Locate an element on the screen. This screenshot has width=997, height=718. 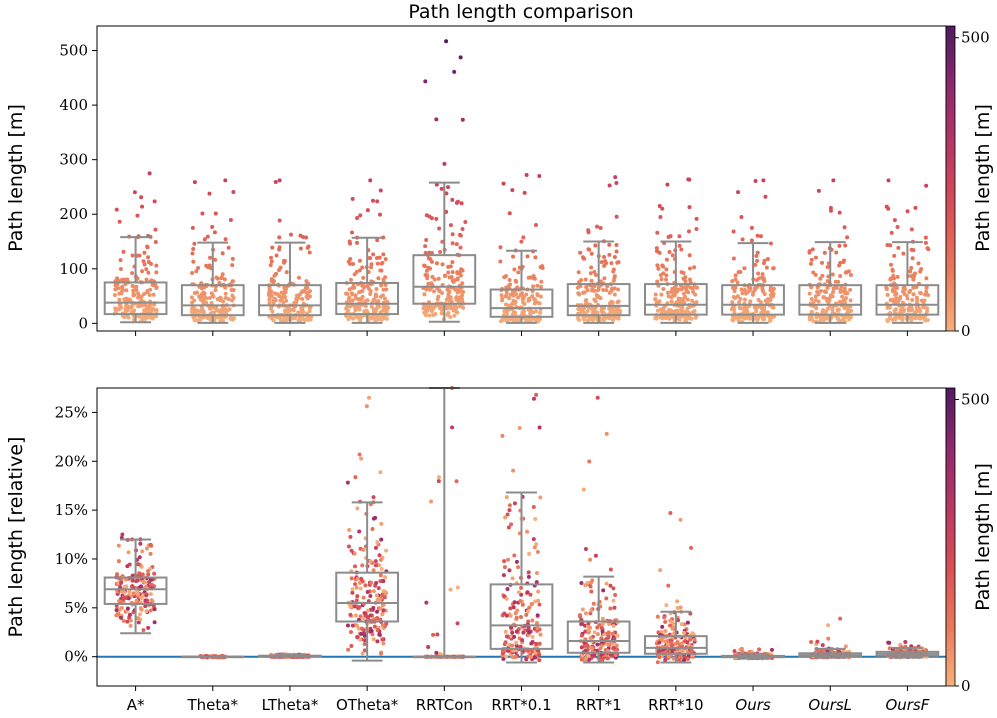
top-y-tick-label: 0 is located at coordinates (83, 323).